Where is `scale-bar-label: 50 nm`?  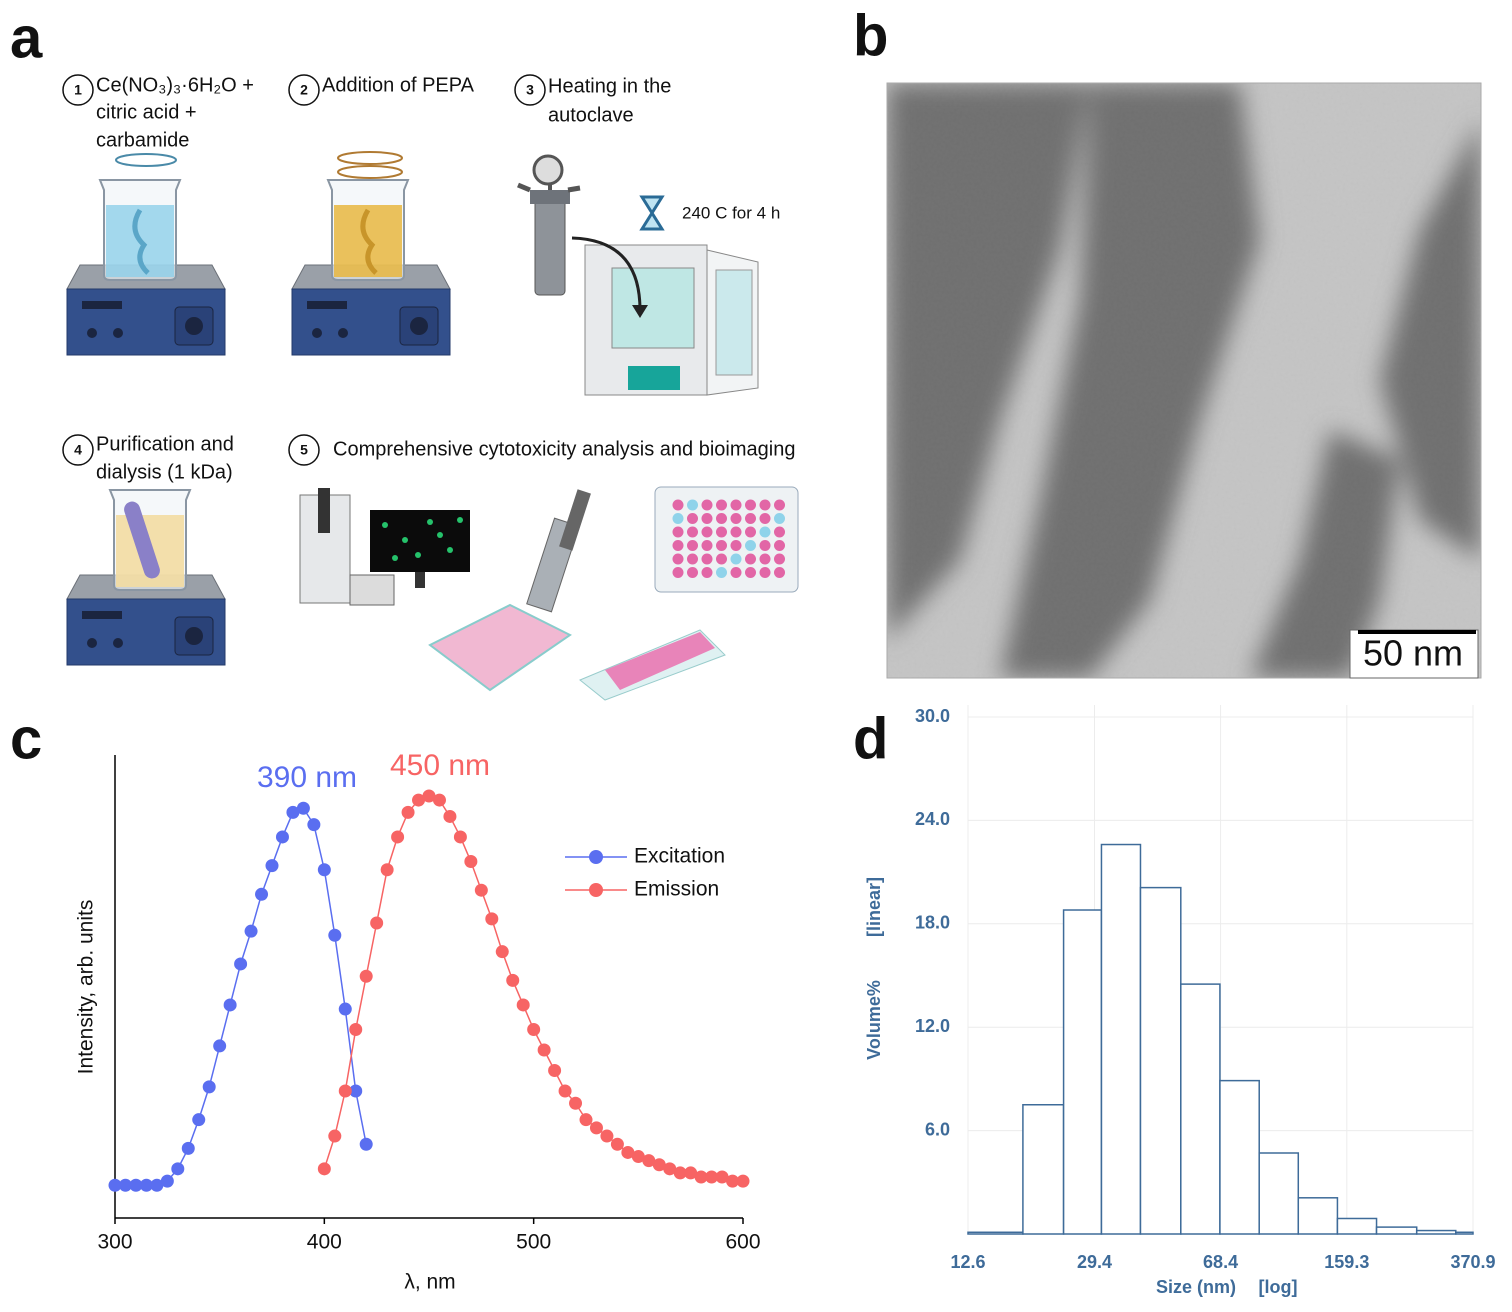 scale-bar-label: 50 nm is located at coordinates (1413, 653).